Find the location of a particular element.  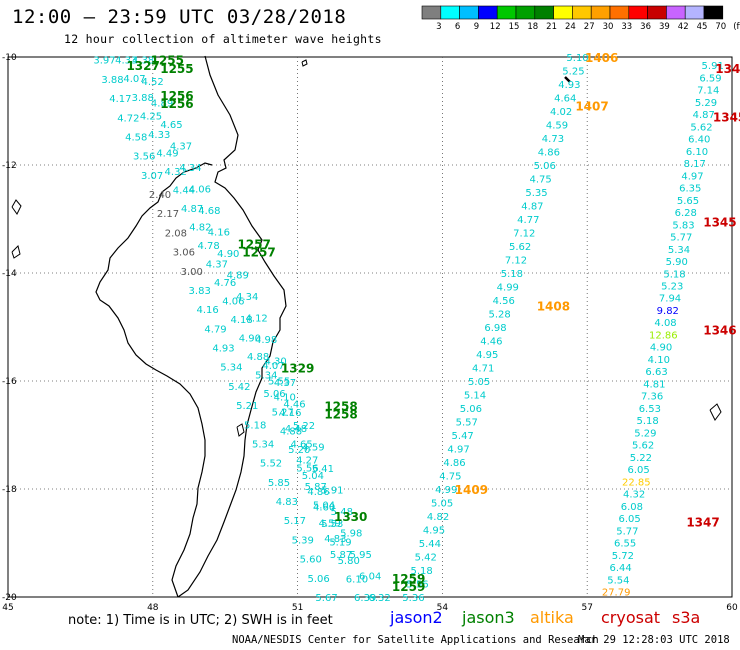

swh-value: 4.32 is located at coordinates (634, 495).